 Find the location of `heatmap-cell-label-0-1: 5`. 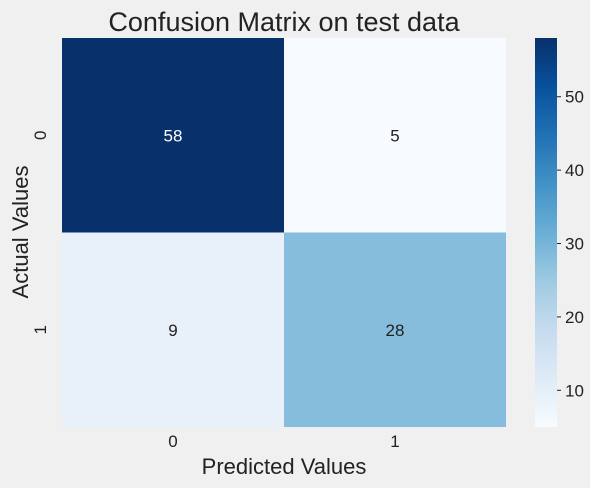

heatmap-cell-label-0-1: 5 is located at coordinates (394, 135).